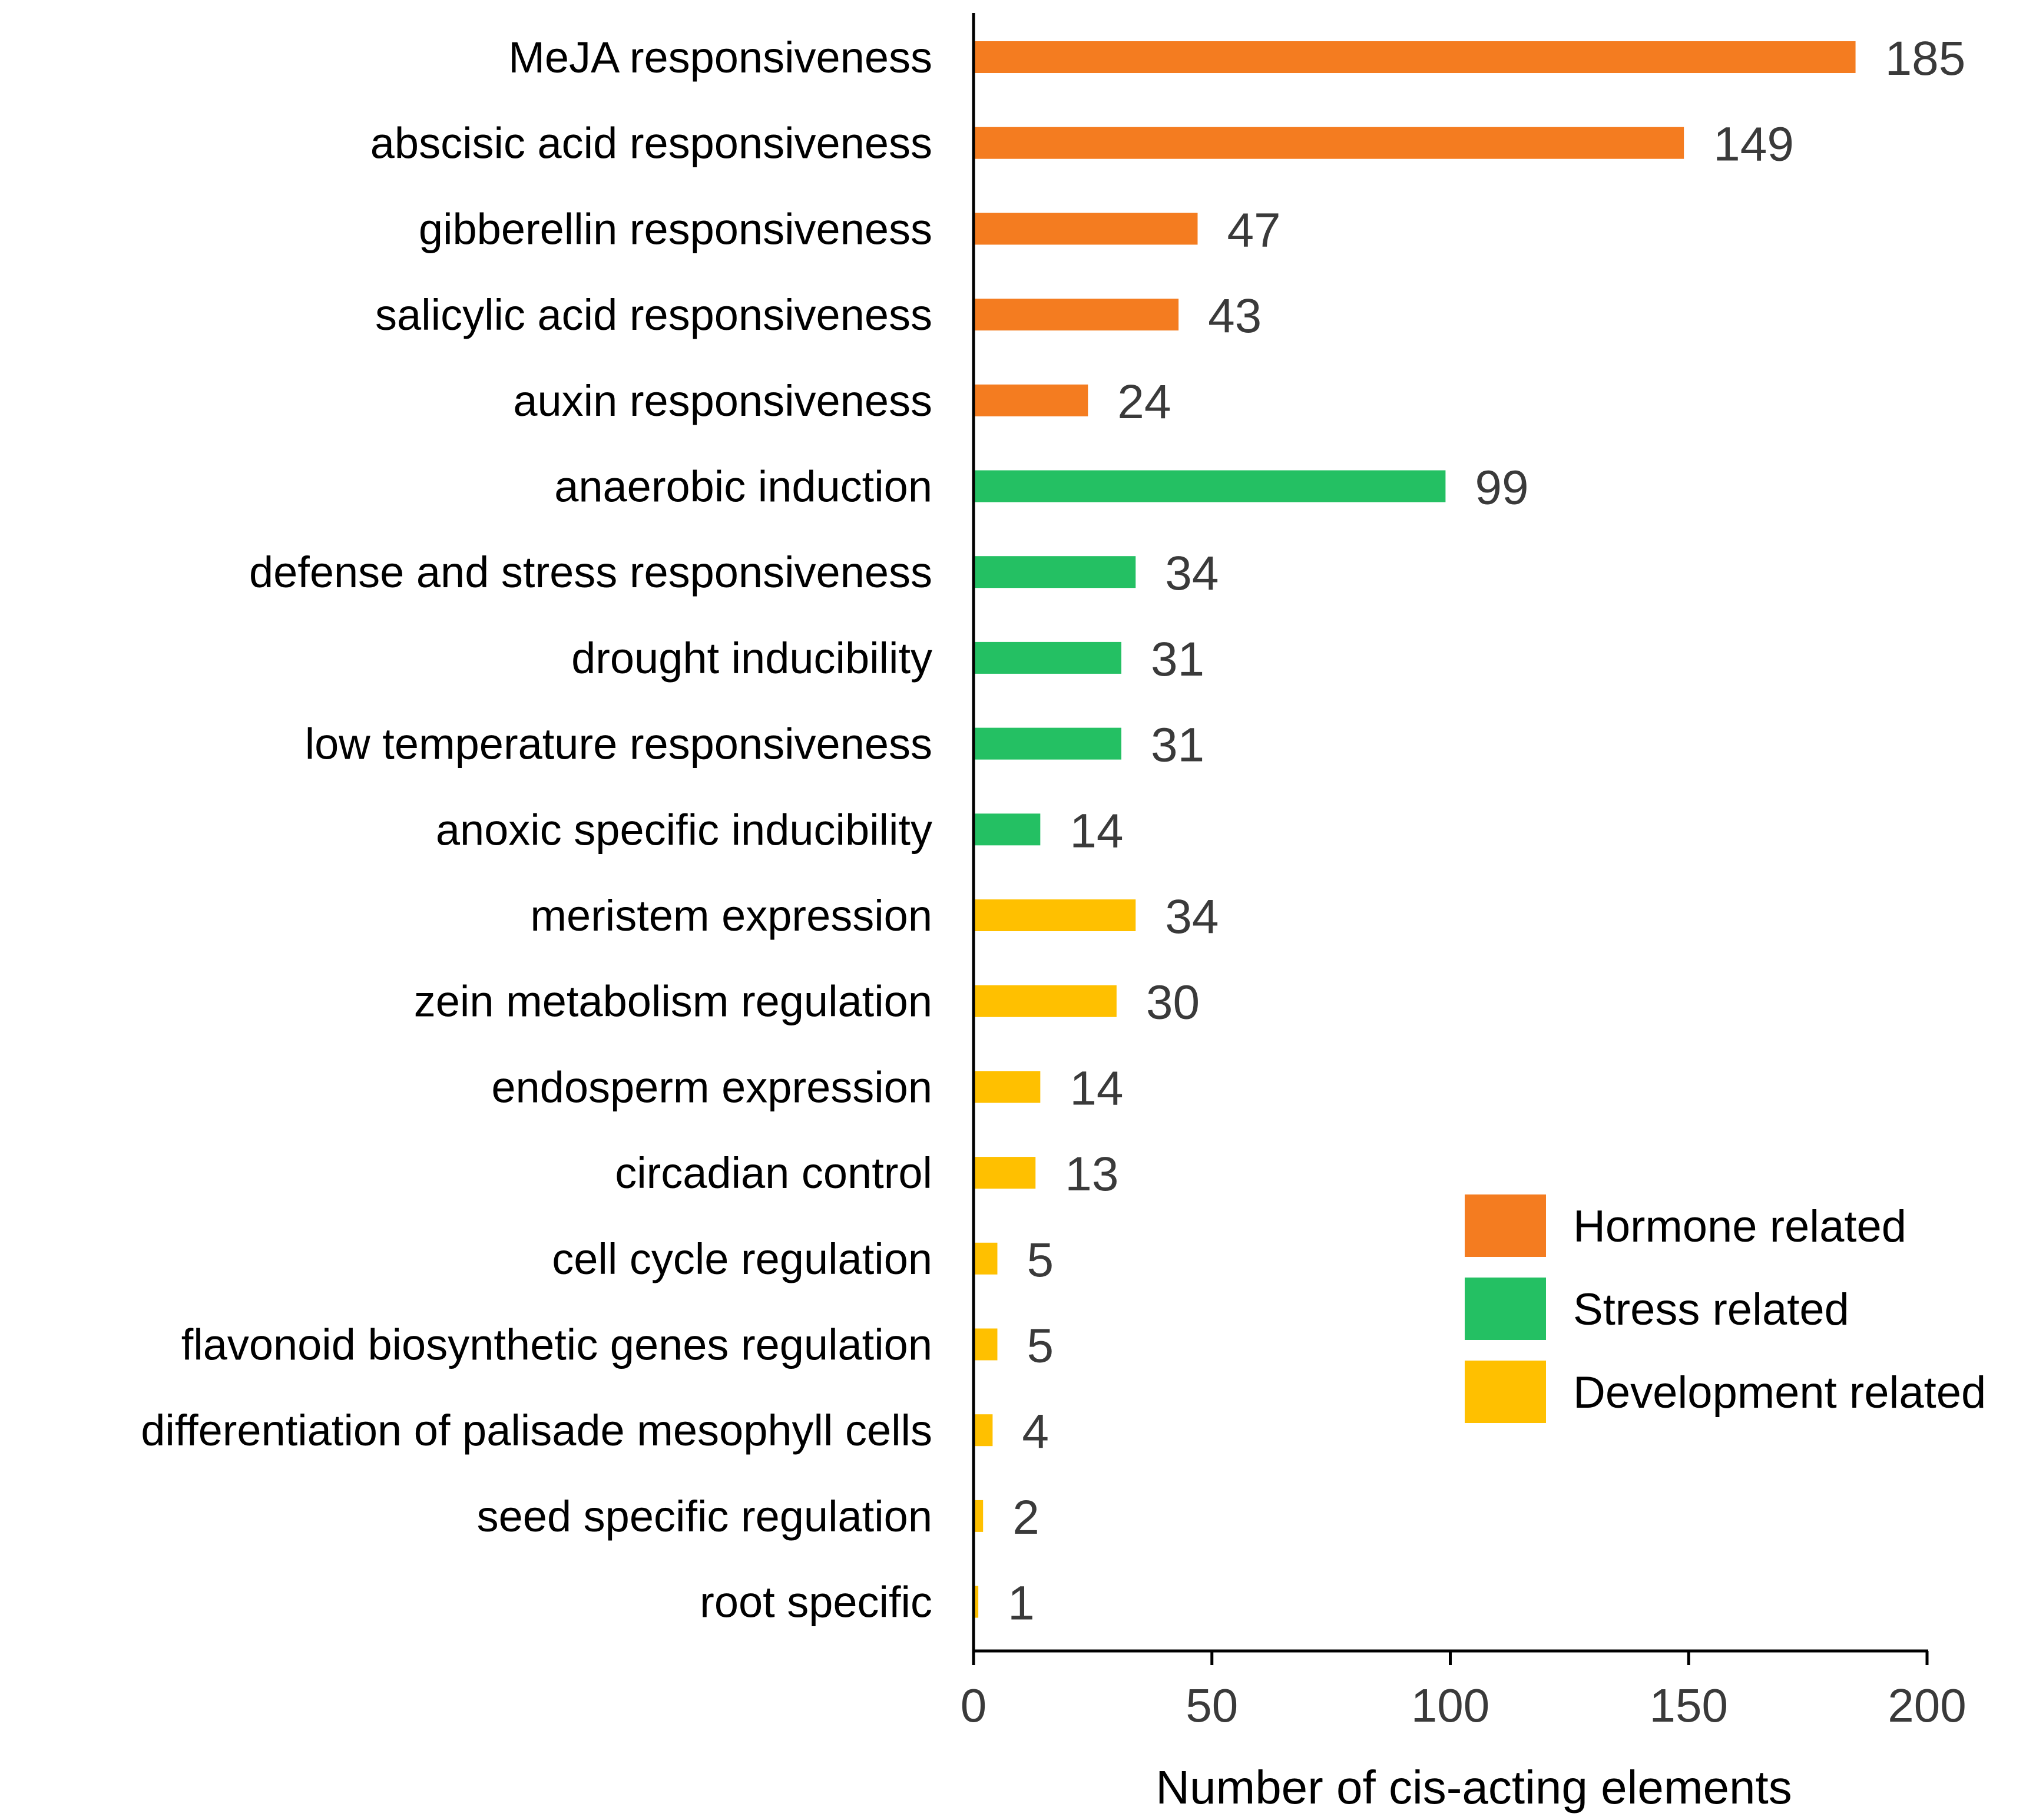 This screenshot has width=2036, height=1820. What do you see at coordinates (651, 143) in the screenshot?
I see `category-label: abscisic acid responsiveness` at bounding box center [651, 143].